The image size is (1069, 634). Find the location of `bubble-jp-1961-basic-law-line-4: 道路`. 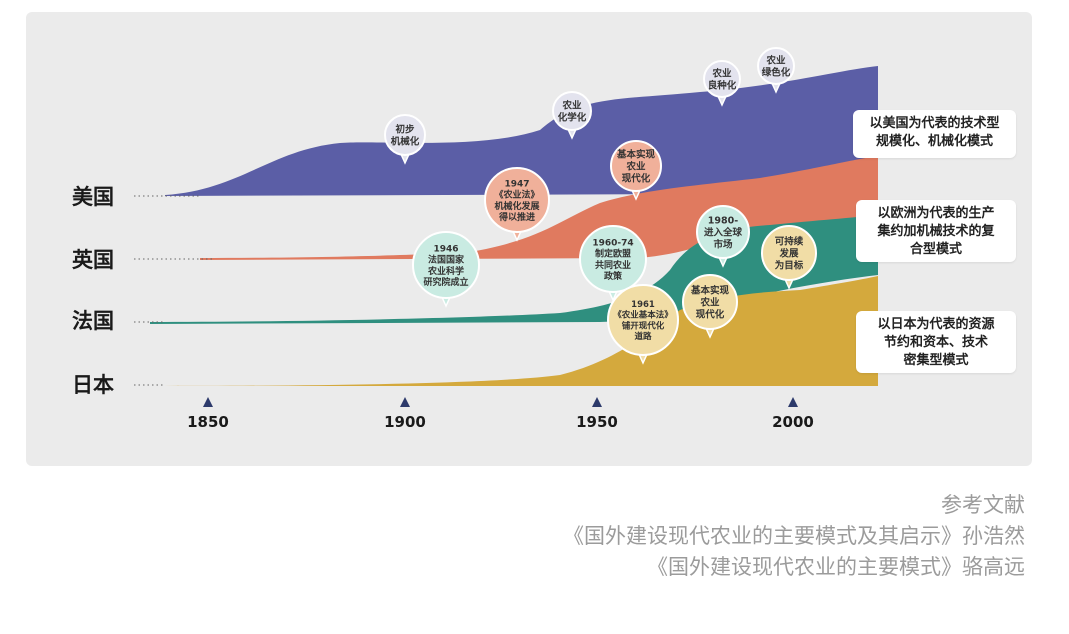

bubble-jp-1961-basic-law-line-4: 道路 is located at coordinates (643, 336).